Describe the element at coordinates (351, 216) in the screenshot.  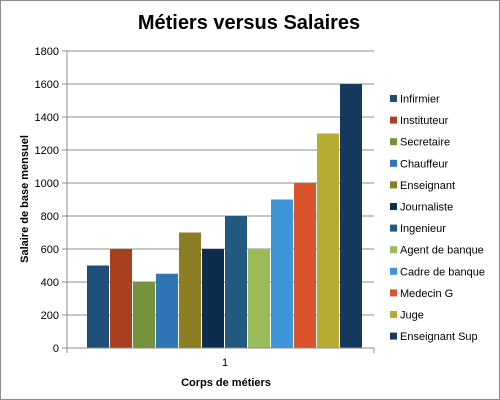
I see `bar-enseignant-sup` at that location.